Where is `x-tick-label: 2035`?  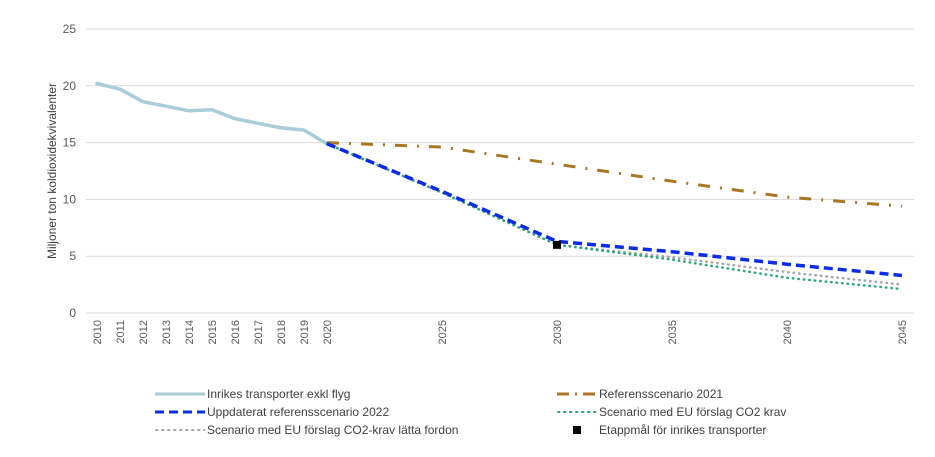 x-tick-label: 2035 is located at coordinates (673, 332).